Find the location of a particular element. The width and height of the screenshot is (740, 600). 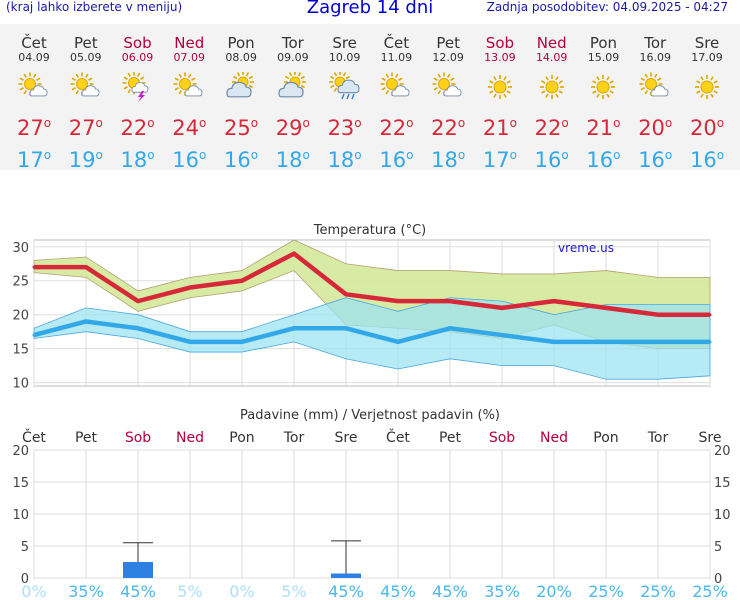

y-tick-label: 20 is located at coordinates (20, 451).